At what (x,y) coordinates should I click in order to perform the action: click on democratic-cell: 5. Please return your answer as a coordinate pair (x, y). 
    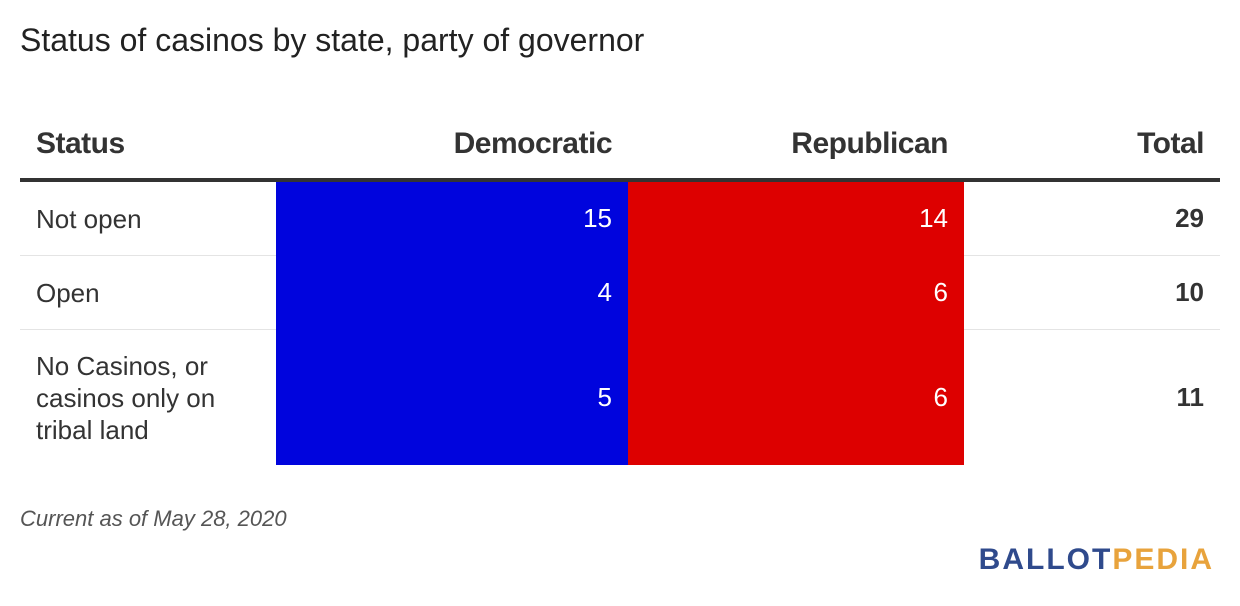
    Looking at the image, I should click on (452, 397).